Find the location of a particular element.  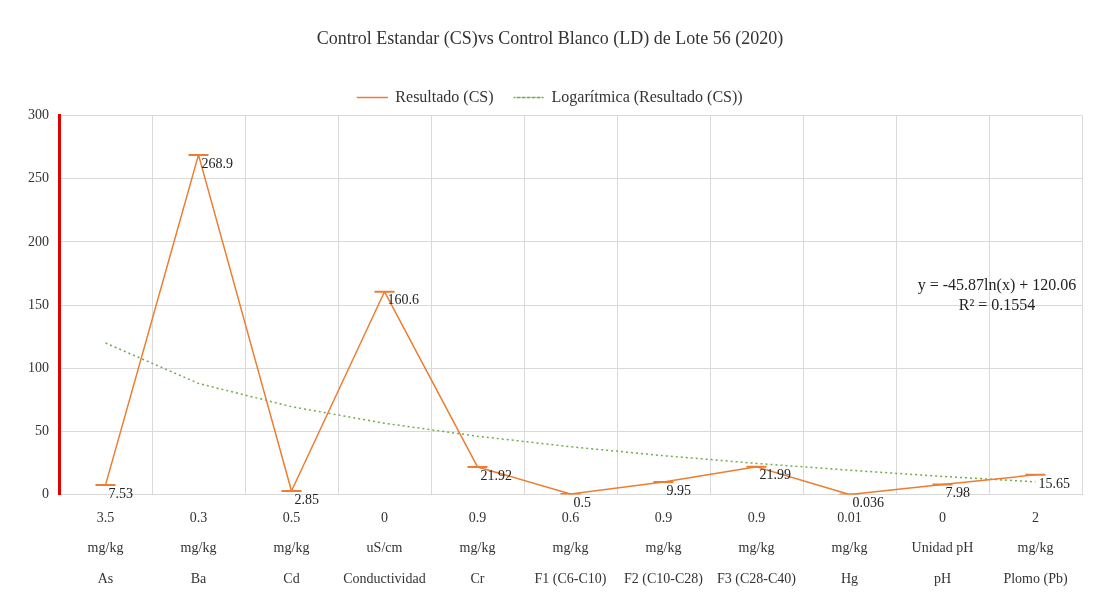

legend-label: Resultado (CS) is located at coordinates (444, 96).